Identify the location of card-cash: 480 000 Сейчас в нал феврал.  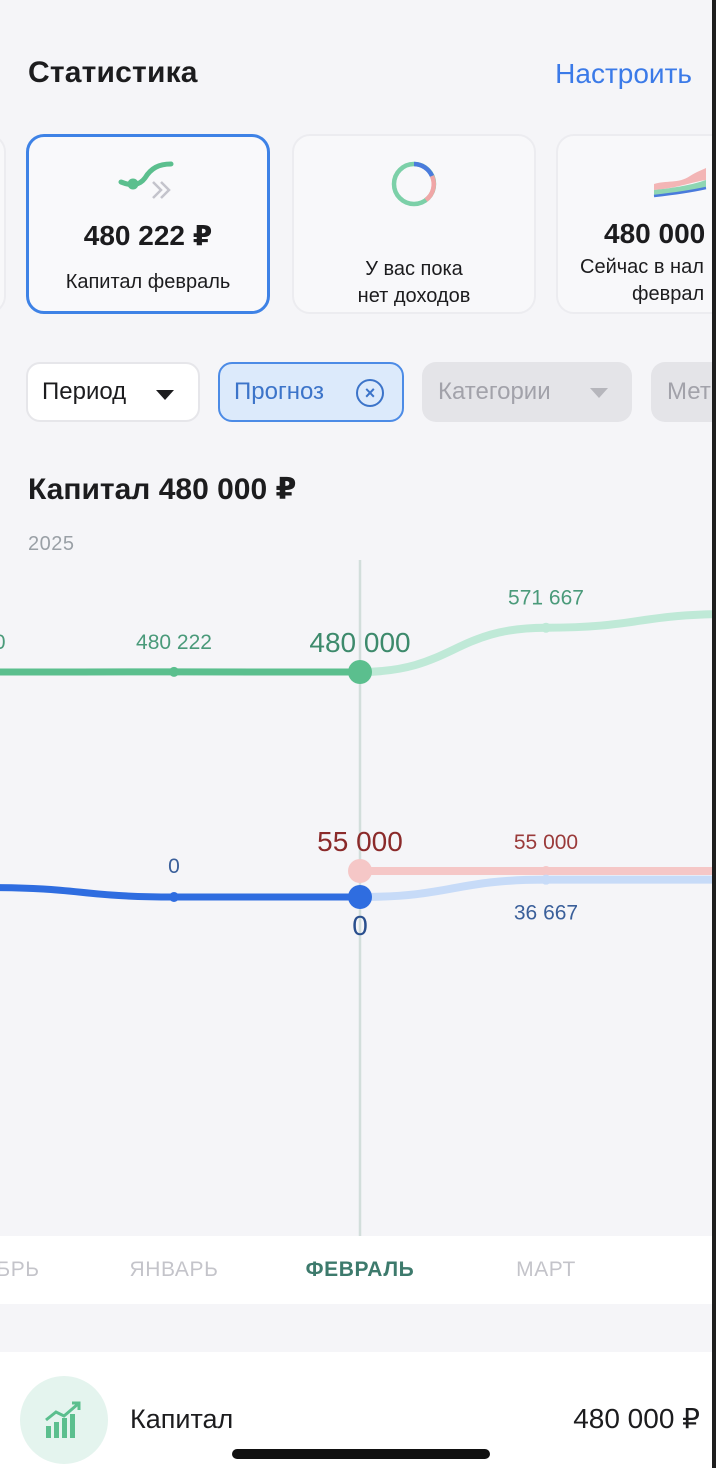
(636, 224).